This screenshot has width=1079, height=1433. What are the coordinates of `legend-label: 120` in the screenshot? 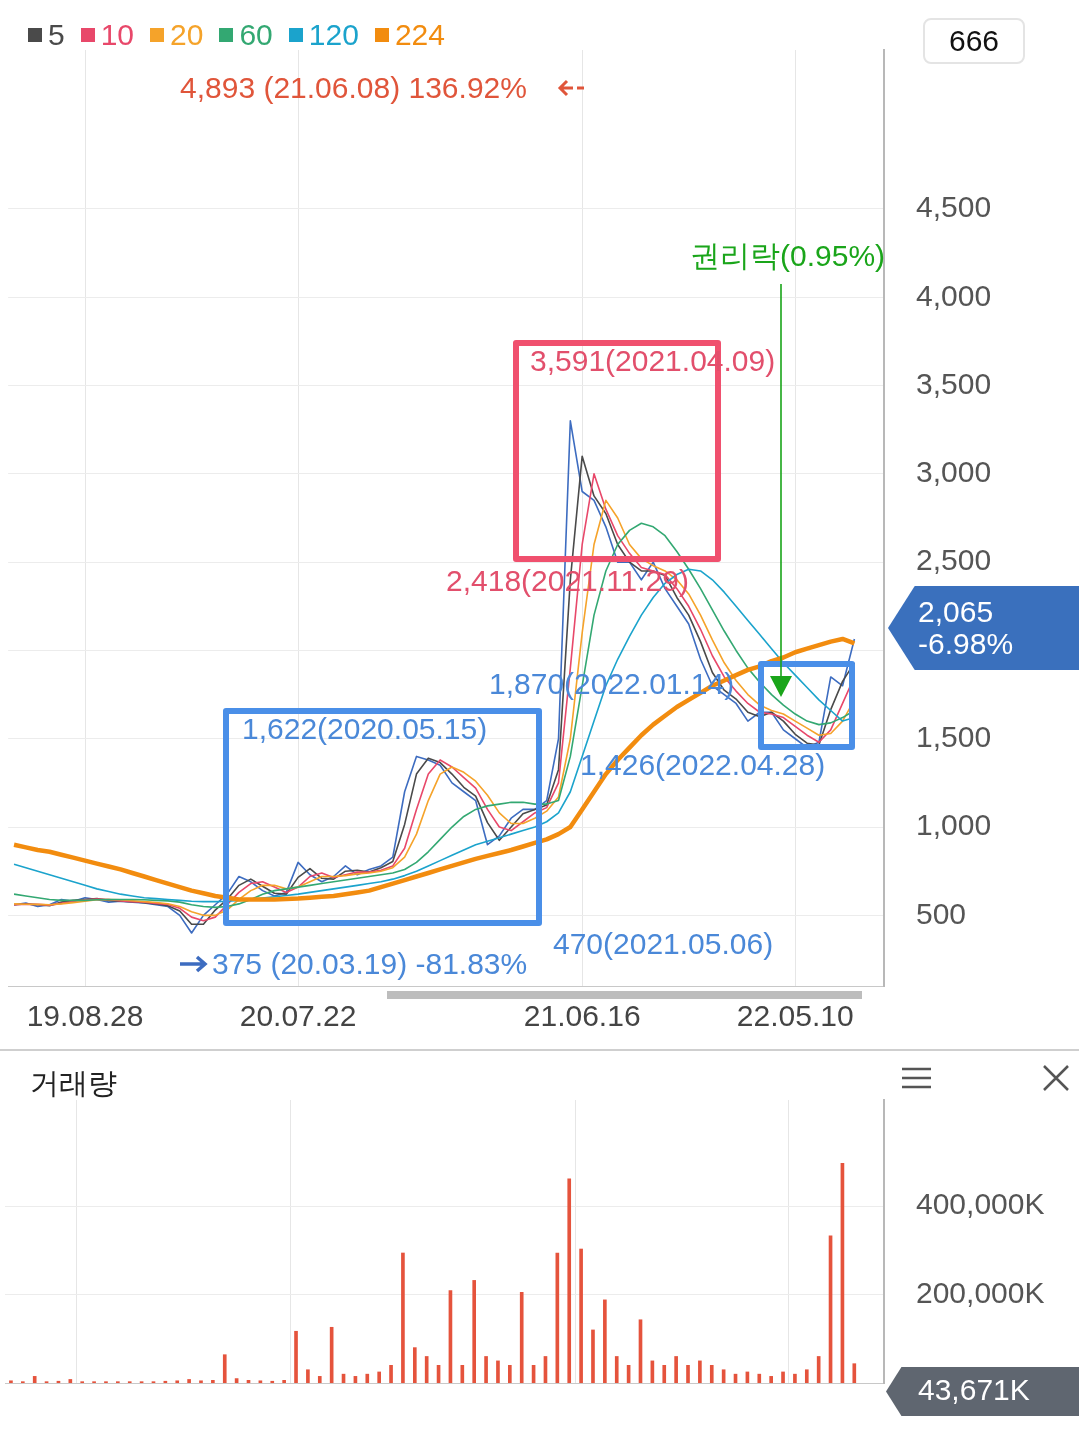 It's located at (333, 35).